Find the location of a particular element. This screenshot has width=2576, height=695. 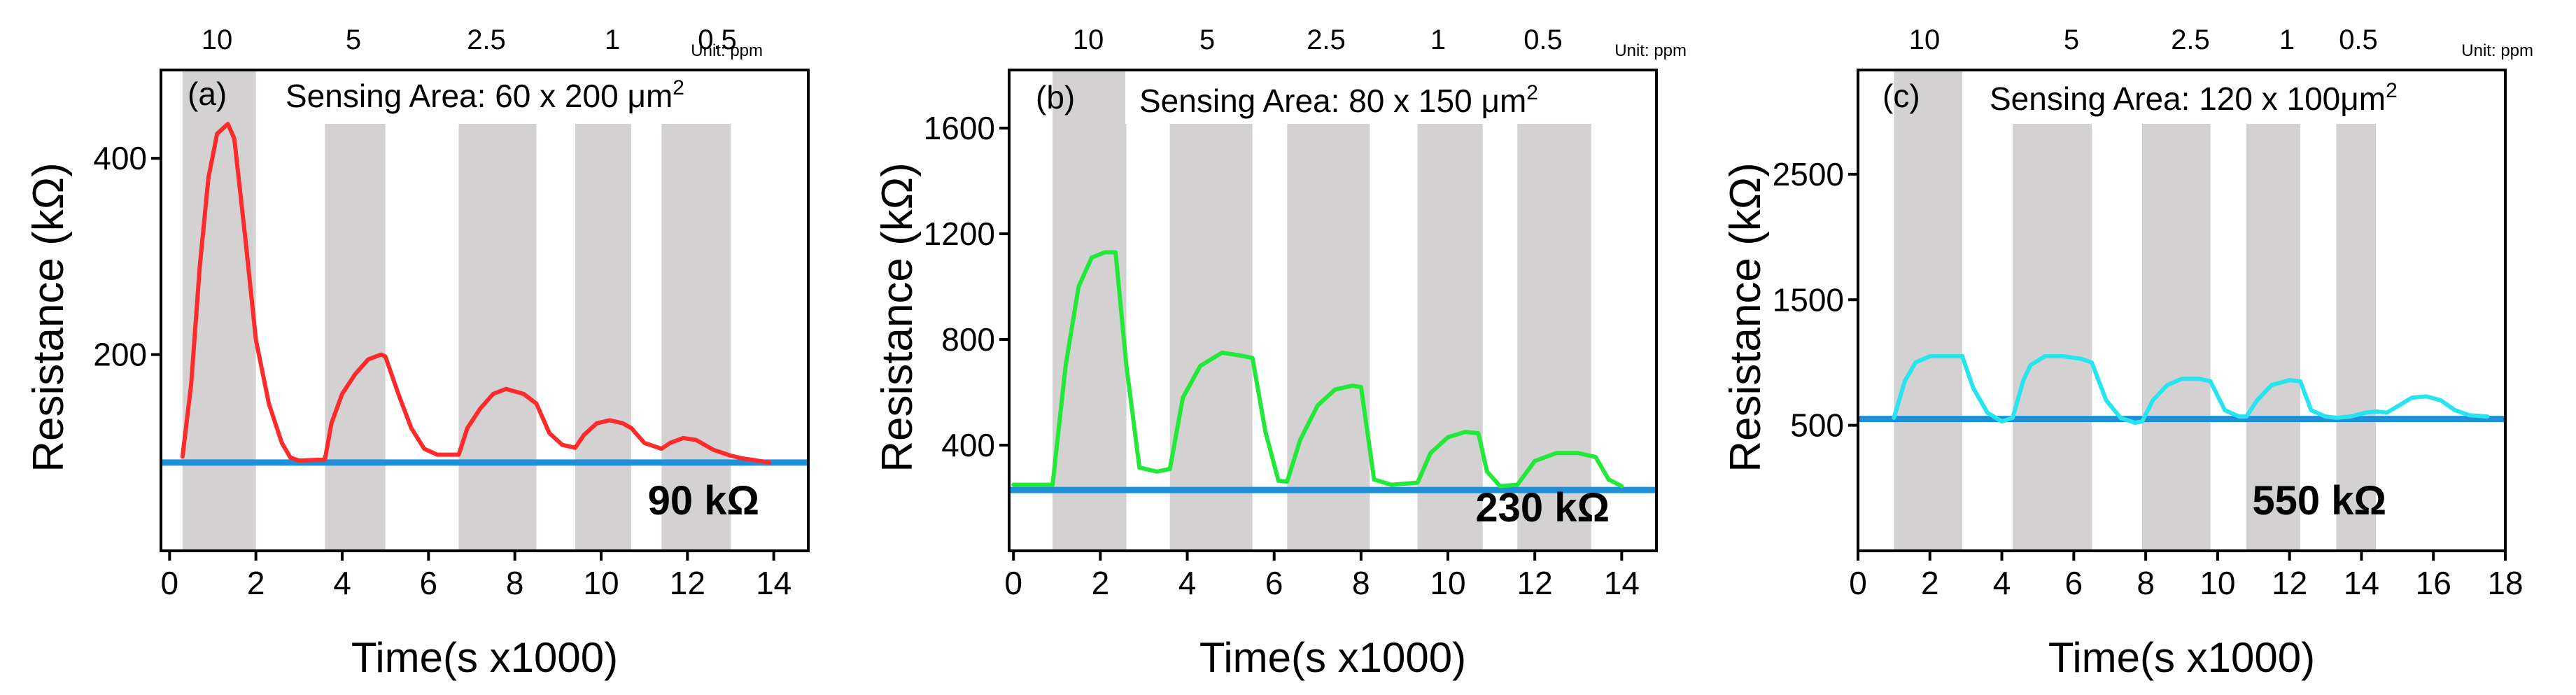

baseline-value-label: 230 kΩ is located at coordinates (1542, 508).